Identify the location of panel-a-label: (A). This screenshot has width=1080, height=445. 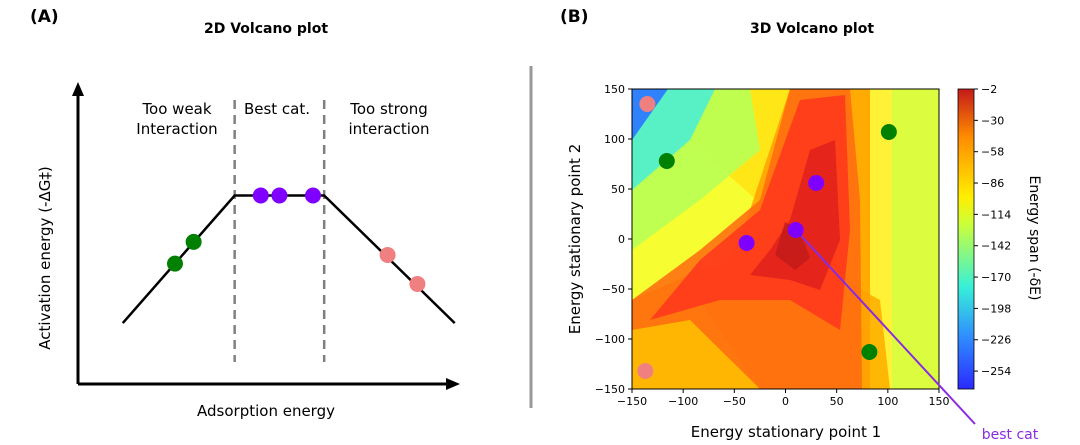
(44, 17).